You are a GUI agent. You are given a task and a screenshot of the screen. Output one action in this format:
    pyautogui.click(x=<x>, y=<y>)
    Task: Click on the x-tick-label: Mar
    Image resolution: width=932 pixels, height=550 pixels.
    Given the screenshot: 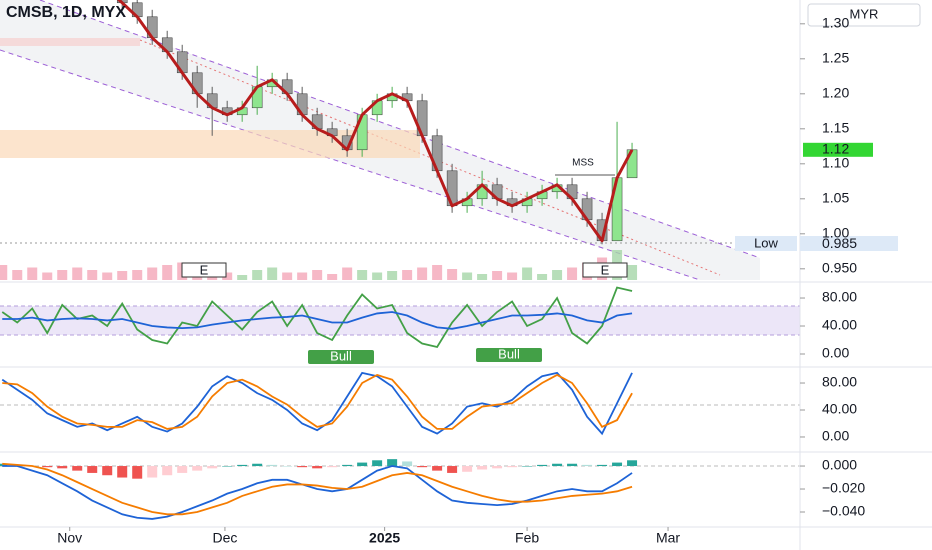 What is the action you would take?
    pyautogui.click(x=668, y=538)
    